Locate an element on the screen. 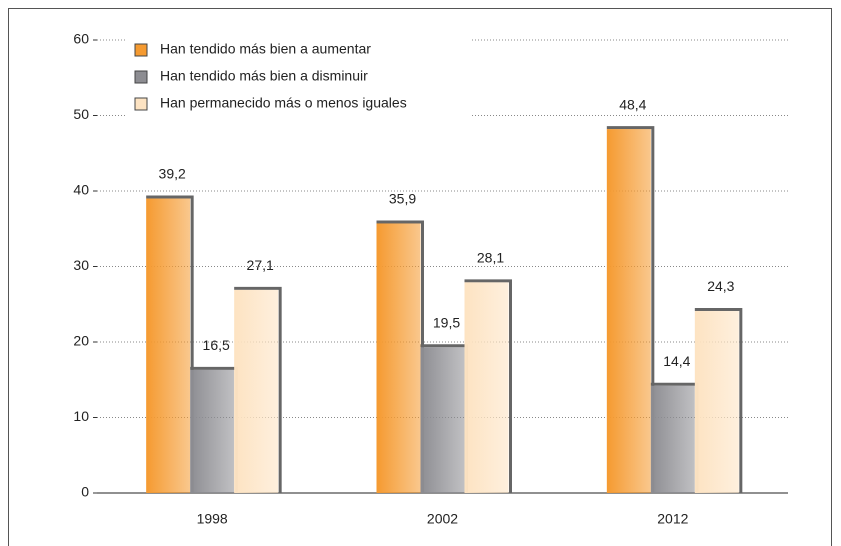 This screenshot has height=546, width=841. y-tick-label: 50 is located at coordinates (81, 114).